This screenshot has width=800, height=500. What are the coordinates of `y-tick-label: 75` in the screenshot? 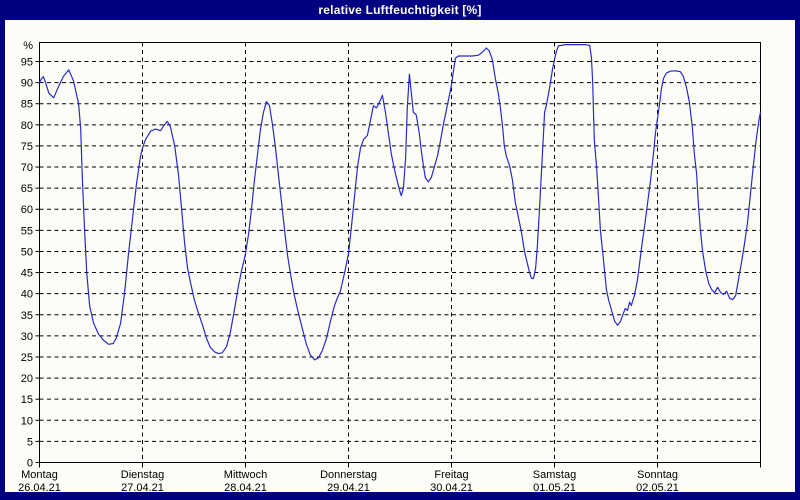 It's located at (27, 147).